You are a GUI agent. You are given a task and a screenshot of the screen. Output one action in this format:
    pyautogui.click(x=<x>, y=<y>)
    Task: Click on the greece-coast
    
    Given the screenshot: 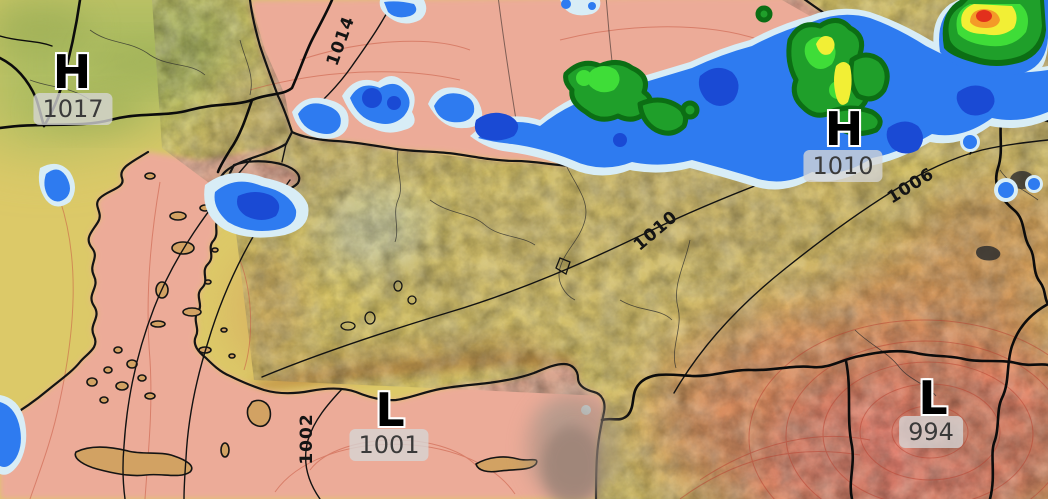 What is the action you would take?
    pyautogui.click(x=75, y=287)
    